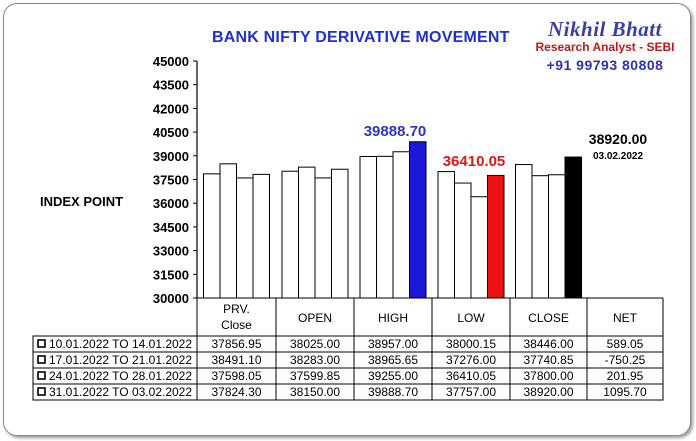  What do you see at coordinates (625, 344) in the screenshot?
I see `table-cell: 589.05` at bounding box center [625, 344].